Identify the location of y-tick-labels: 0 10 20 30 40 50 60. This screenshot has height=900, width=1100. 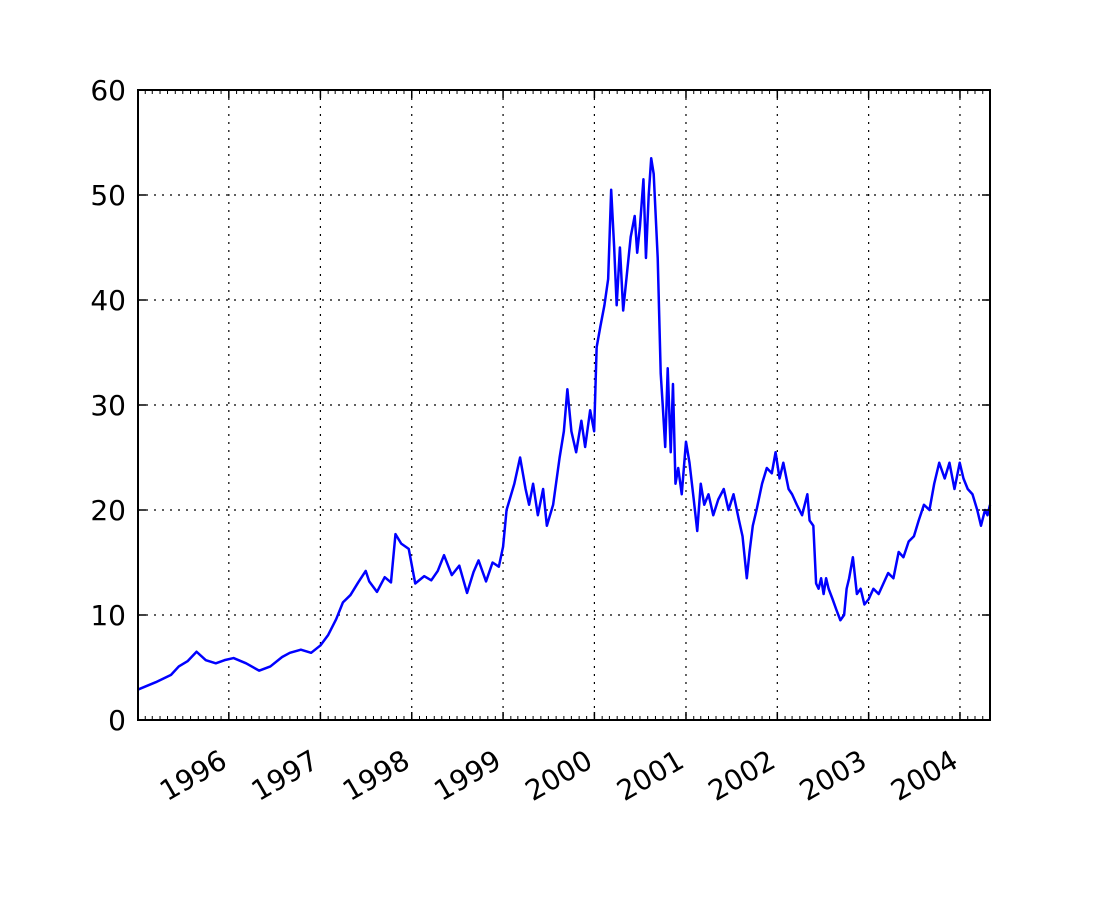
(108, 405).